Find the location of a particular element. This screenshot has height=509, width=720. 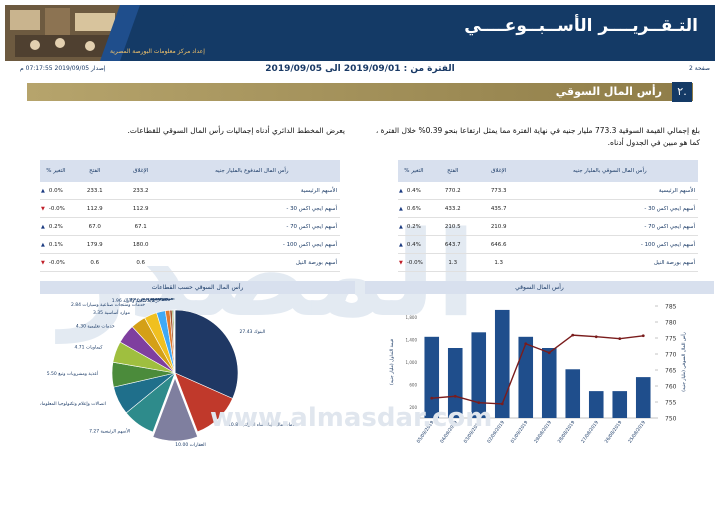

open-cell: 233.1 is located at coordinates (94, 191).